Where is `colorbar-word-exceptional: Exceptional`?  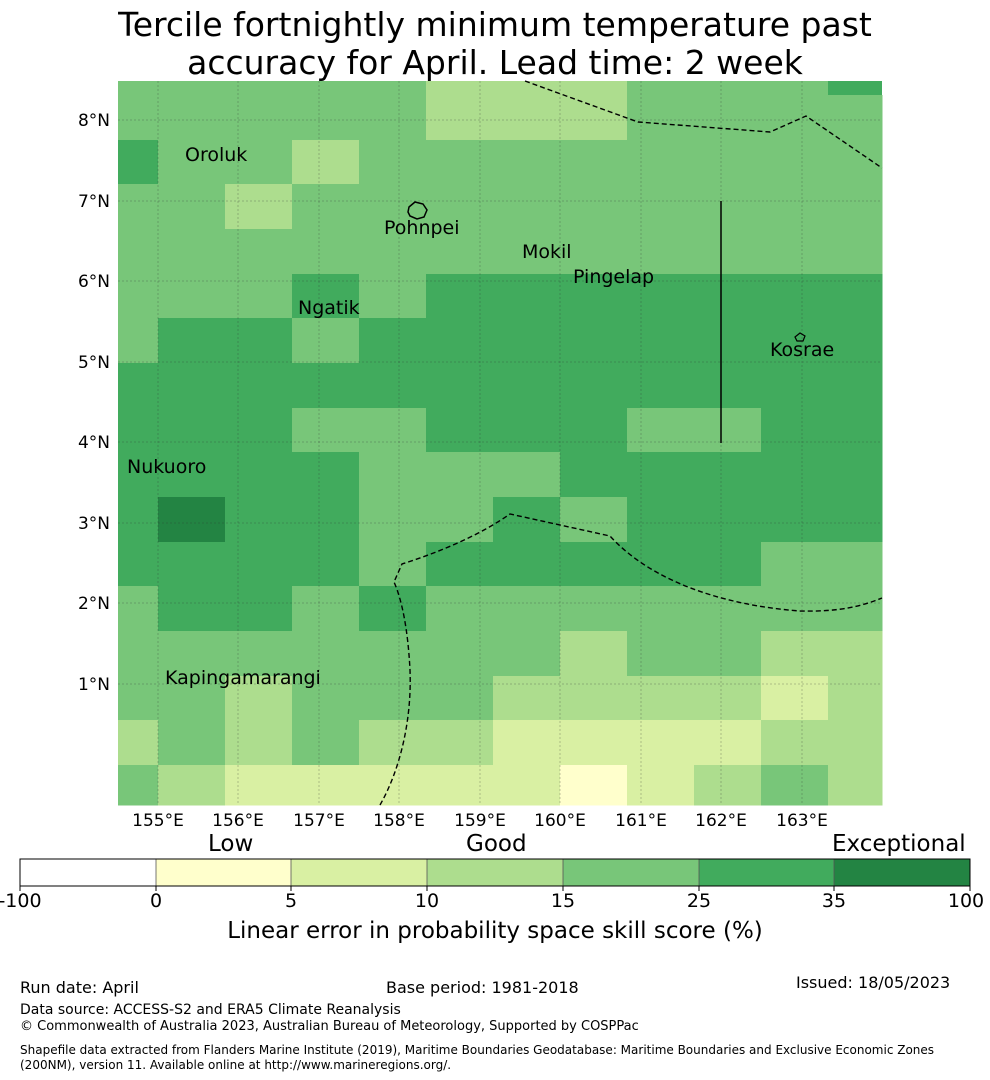
colorbar-word-exceptional: Exceptional is located at coordinates (899, 844).